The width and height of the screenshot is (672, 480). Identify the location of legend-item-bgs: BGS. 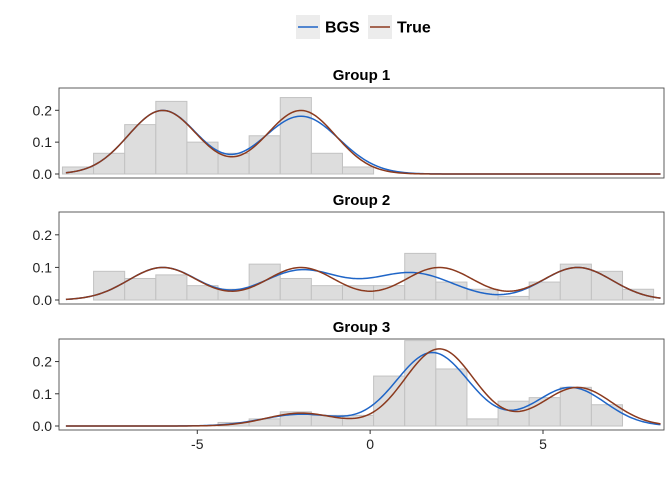
(328, 27).